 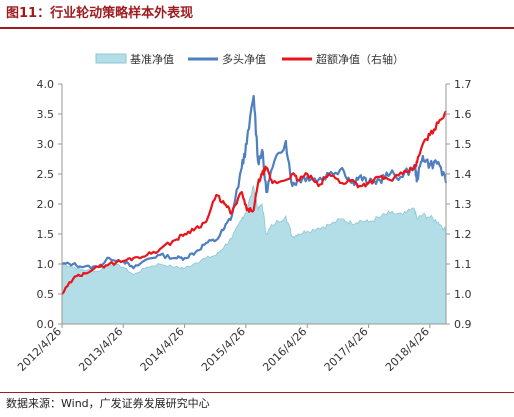 I want to click on legend-label-benchmark: 基准净值, so click(x=152, y=59).